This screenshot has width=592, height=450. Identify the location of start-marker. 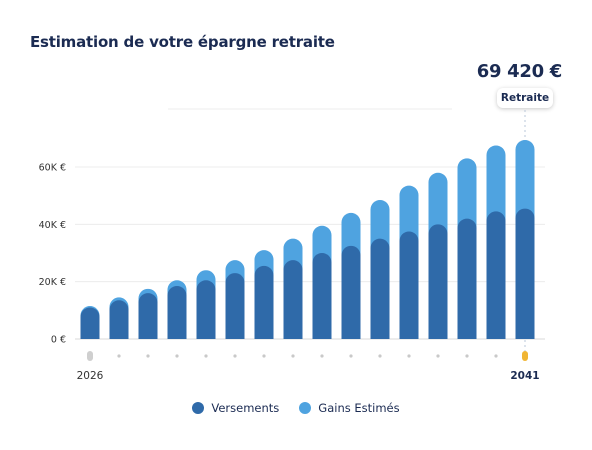
(90, 356).